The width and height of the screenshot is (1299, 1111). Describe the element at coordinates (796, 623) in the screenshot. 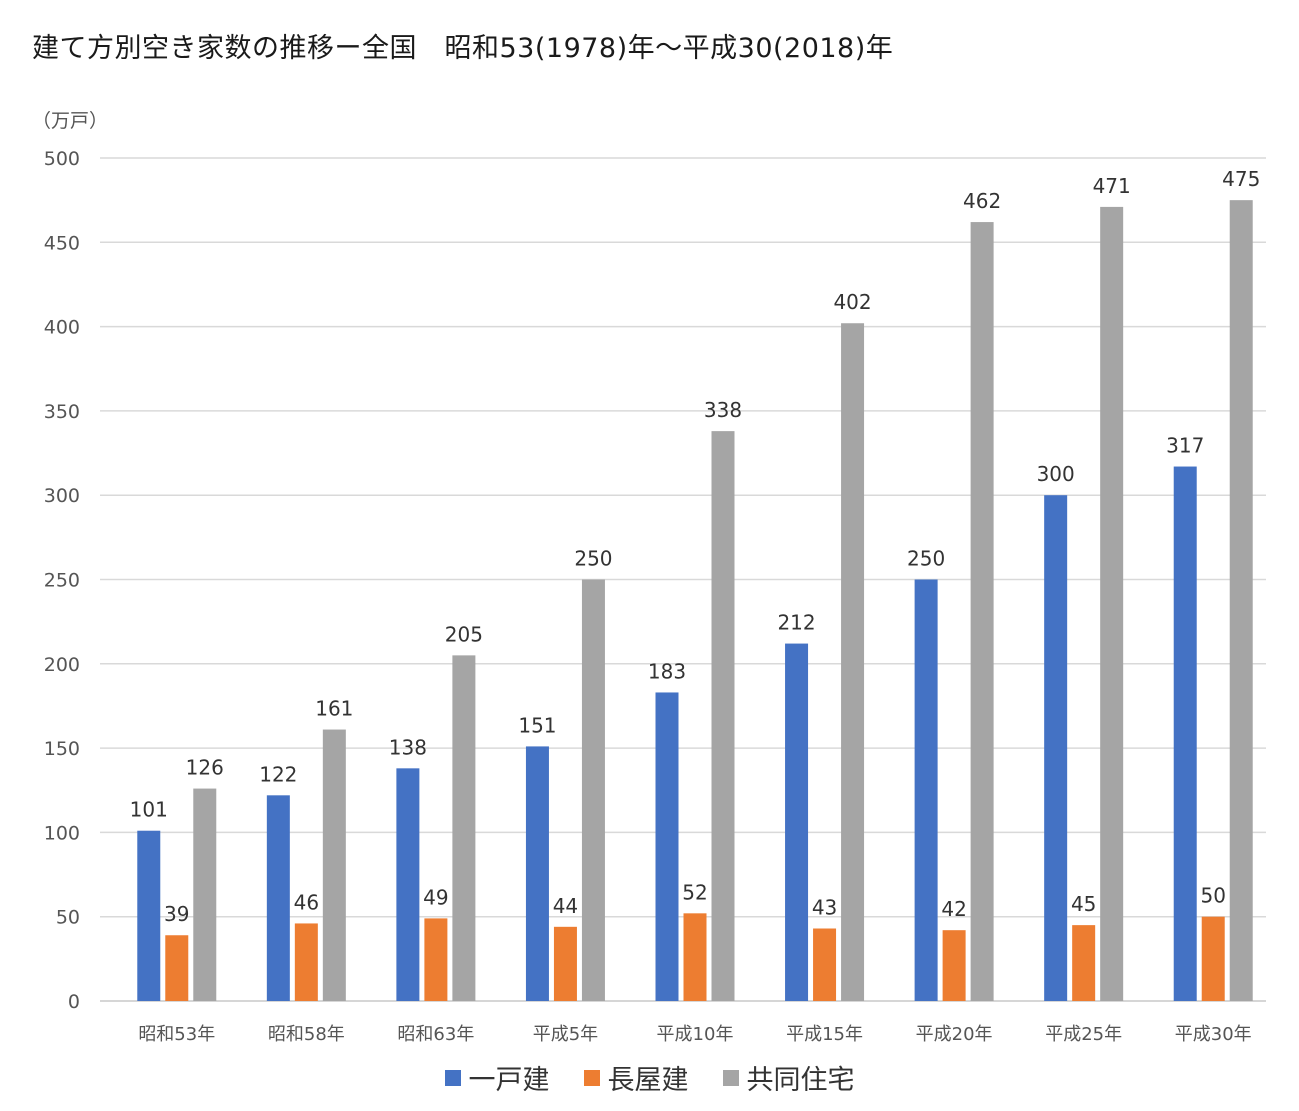

I see `data-label: 212` at that location.